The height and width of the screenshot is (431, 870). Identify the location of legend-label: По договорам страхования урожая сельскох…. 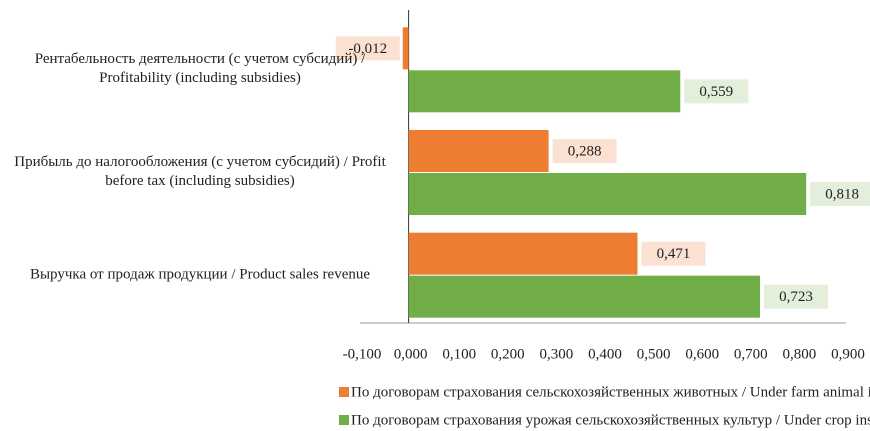
(610, 420).